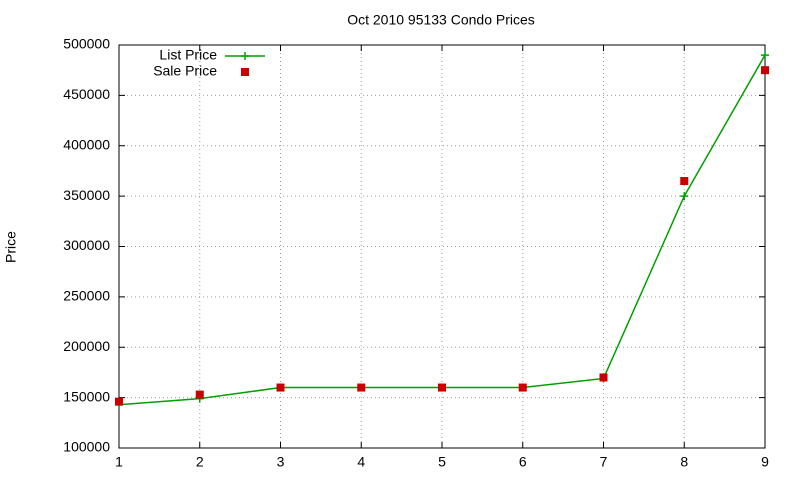  Describe the element at coordinates (361, 462) in the screenshot. I see `x-tick-label: 4` at that location.